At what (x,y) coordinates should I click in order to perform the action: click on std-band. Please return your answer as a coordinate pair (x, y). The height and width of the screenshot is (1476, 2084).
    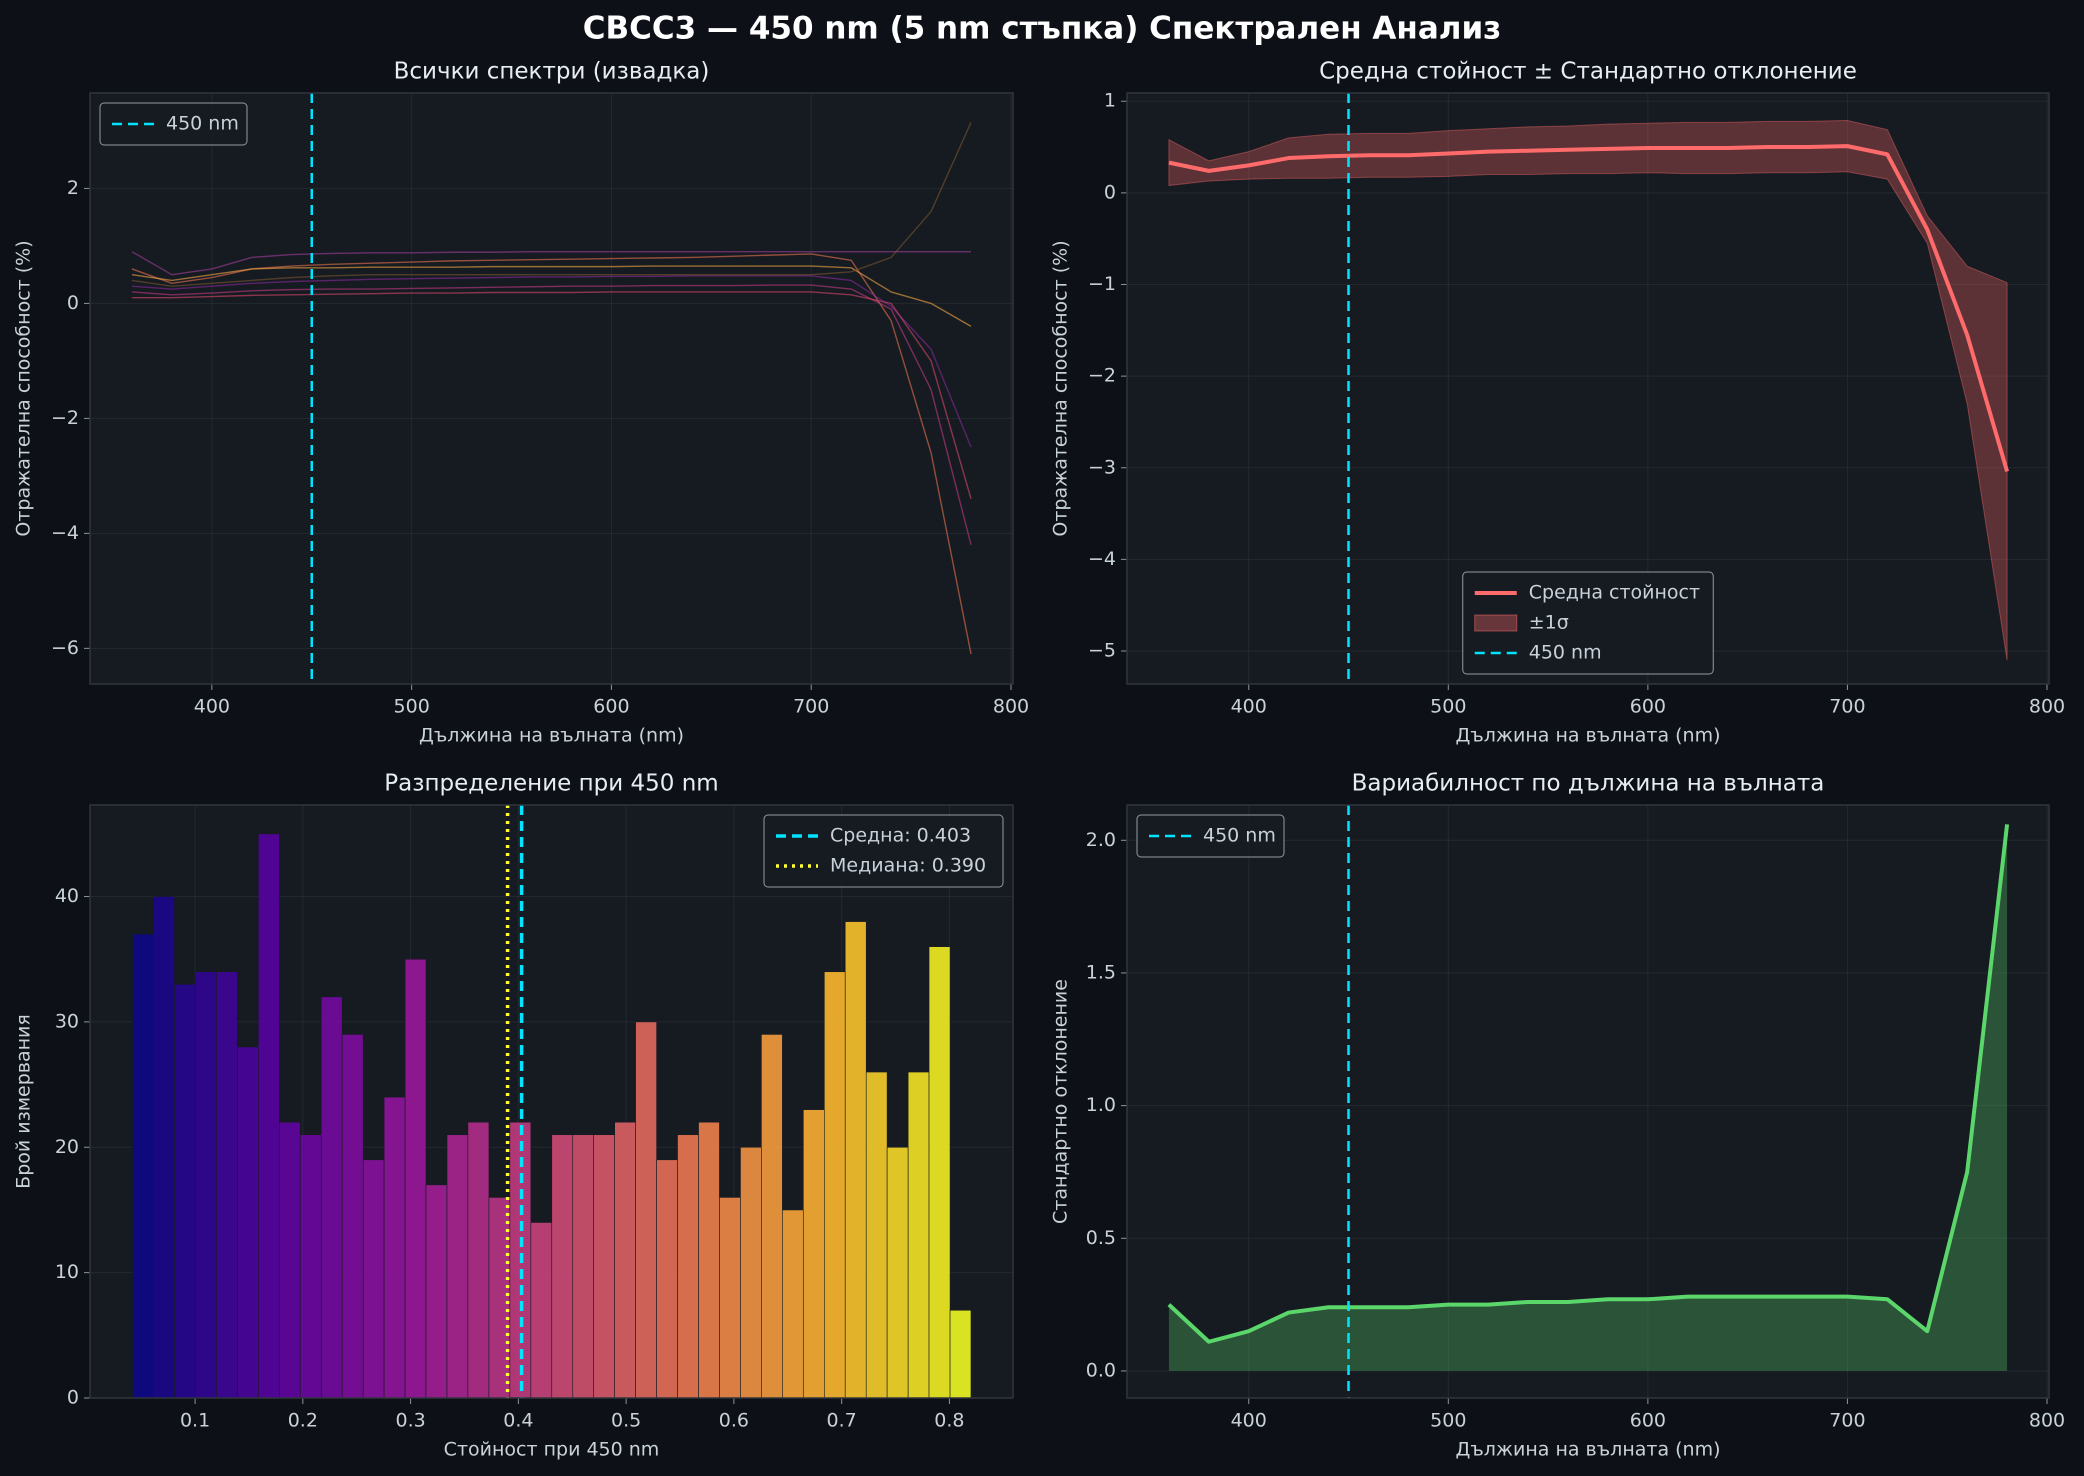
    Looking at the image, I should click on (1588, 390).